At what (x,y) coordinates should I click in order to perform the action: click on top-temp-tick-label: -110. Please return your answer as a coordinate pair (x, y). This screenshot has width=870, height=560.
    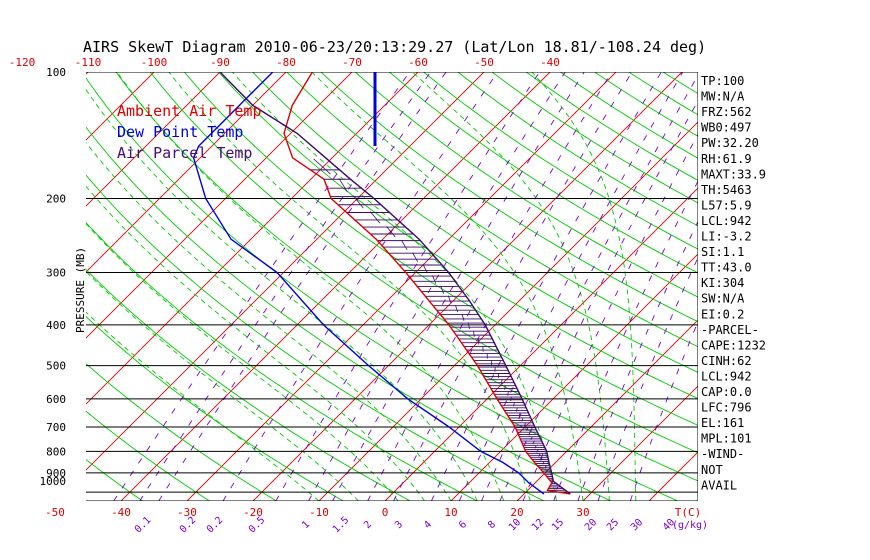
    Looking at the image, I should click on (88, 62).